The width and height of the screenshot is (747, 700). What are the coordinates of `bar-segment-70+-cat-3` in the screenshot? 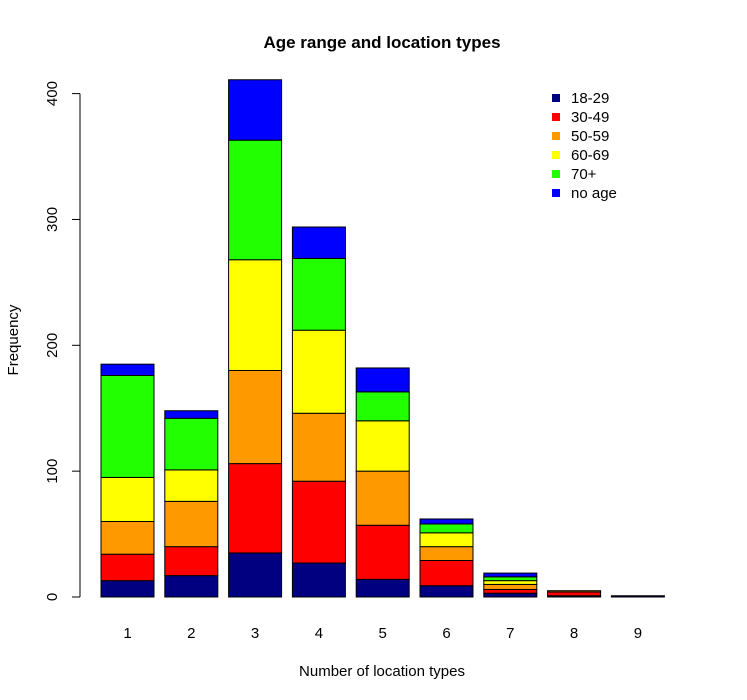 It's located at (255, 200).